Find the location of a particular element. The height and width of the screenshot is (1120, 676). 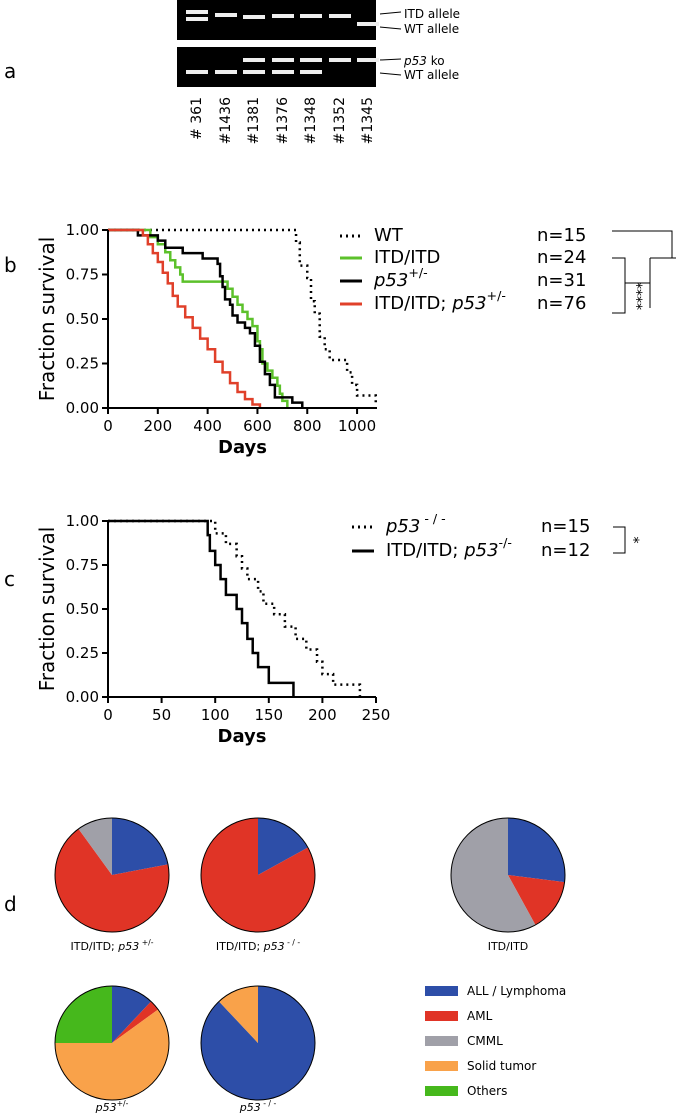

n-label: n=76 is located at coordinates (561, 303).